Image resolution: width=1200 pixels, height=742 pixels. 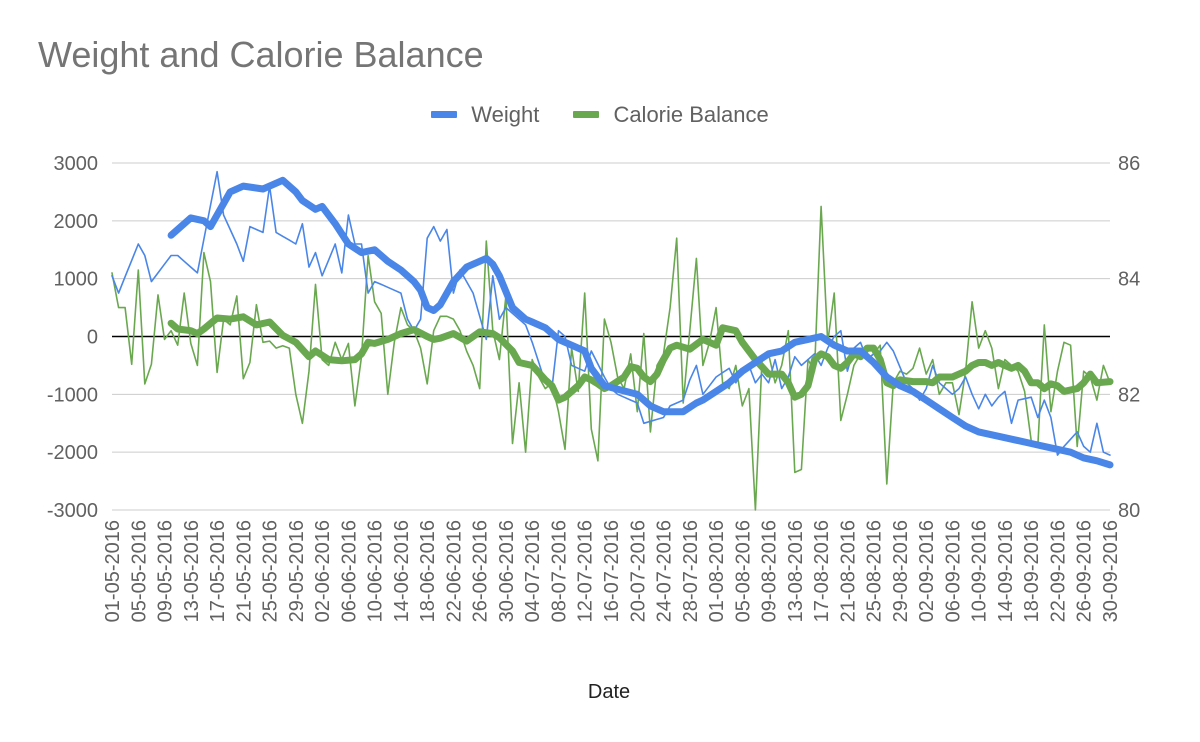 I want to click on x-tick-label: 02-06-2016, so click(x=323, y=571).